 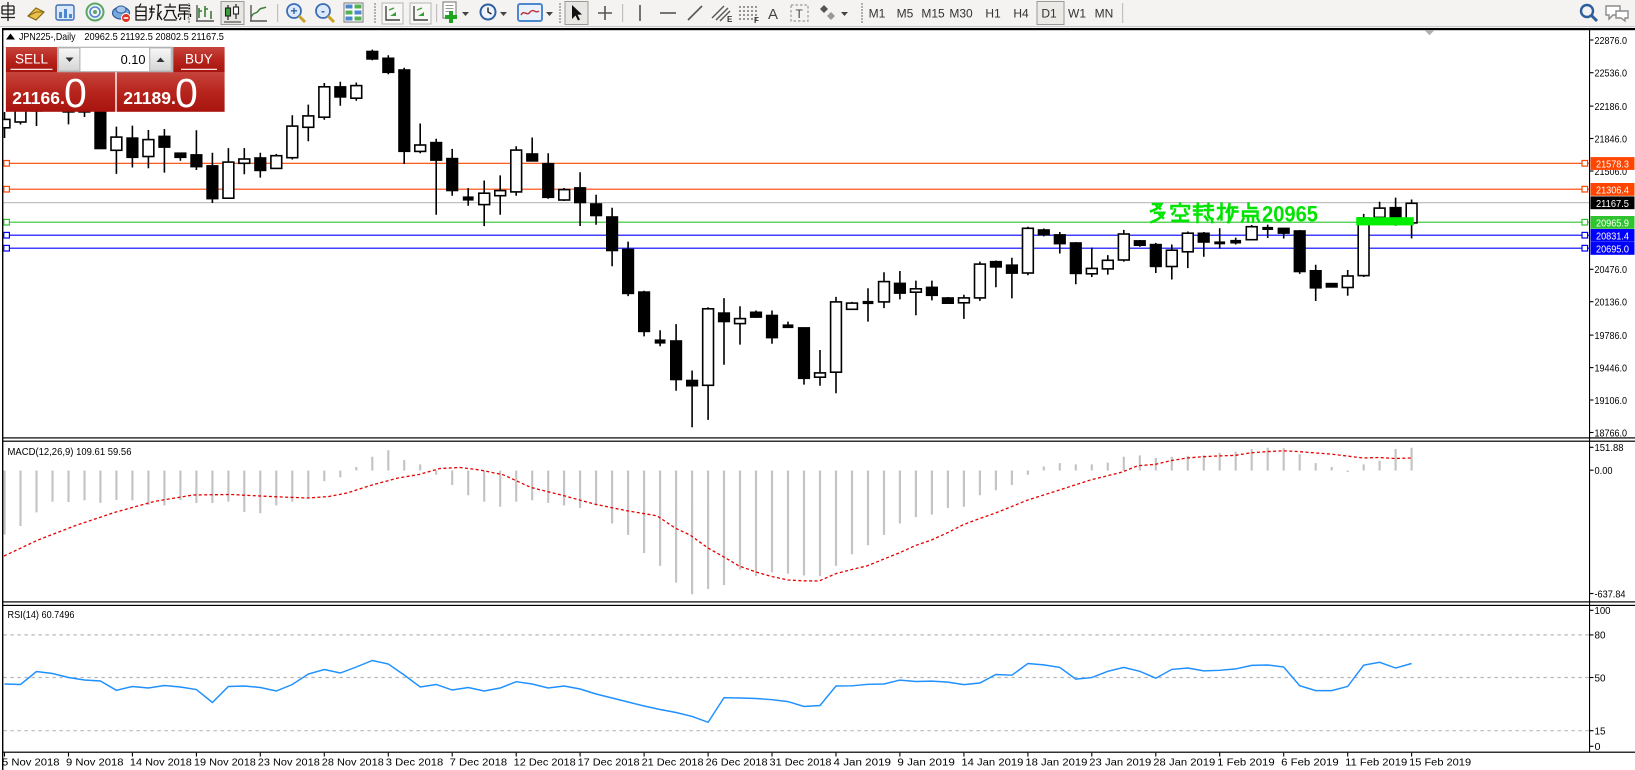 I want to click on svg-text: 1 Feb 2019, so click(x=1246, y=763).